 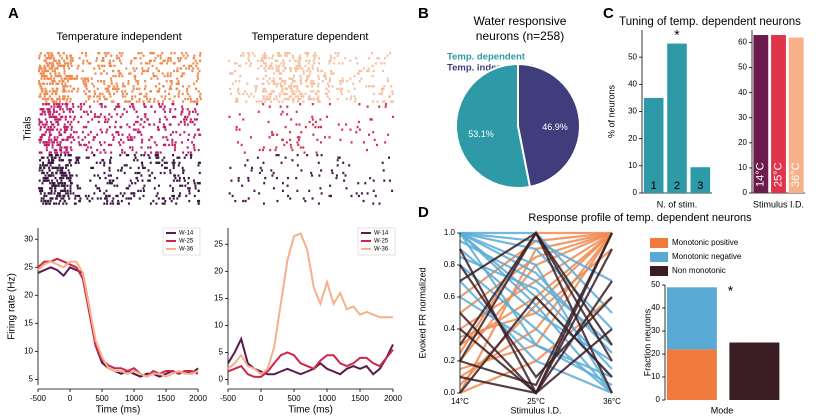 I want to click on legend-label: W-36, so click(x=186, y=250).